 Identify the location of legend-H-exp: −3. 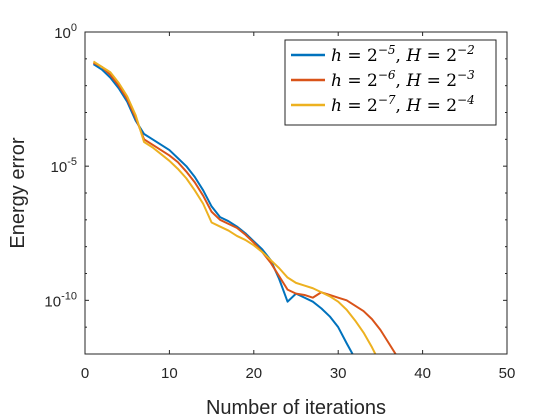
(466, 75).